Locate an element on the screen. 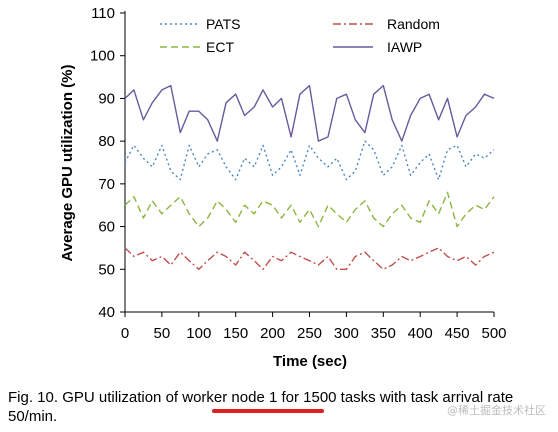  x-tick-label: 250 is located at coordinates (309, 333).